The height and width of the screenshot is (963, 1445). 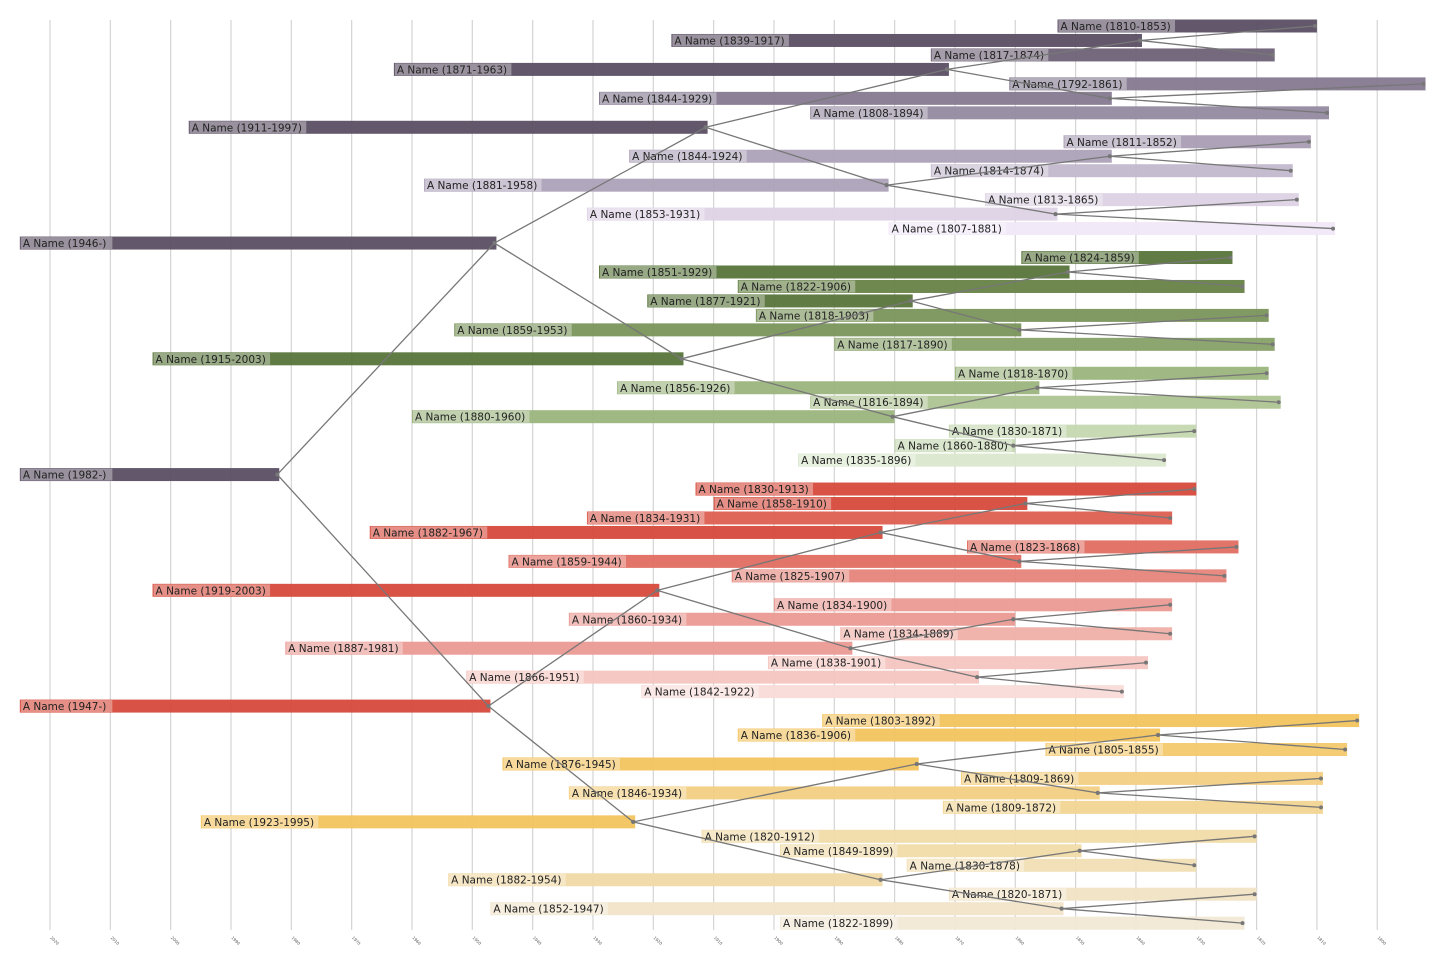 What do you see at coordinates (665, 880) in the screenshot?
I see `person-bar: A Name (1882-1954)` at bounding box center [665, 880].